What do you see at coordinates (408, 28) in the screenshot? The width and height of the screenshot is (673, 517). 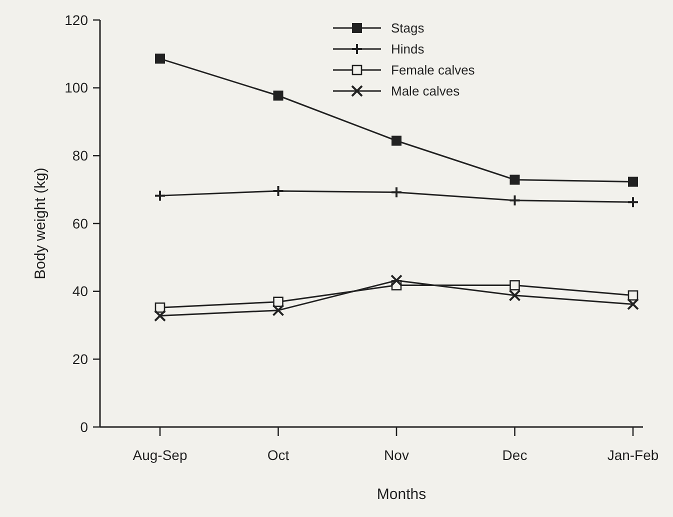 I see `legend-label: Stags` at bounding box center [408, 28].